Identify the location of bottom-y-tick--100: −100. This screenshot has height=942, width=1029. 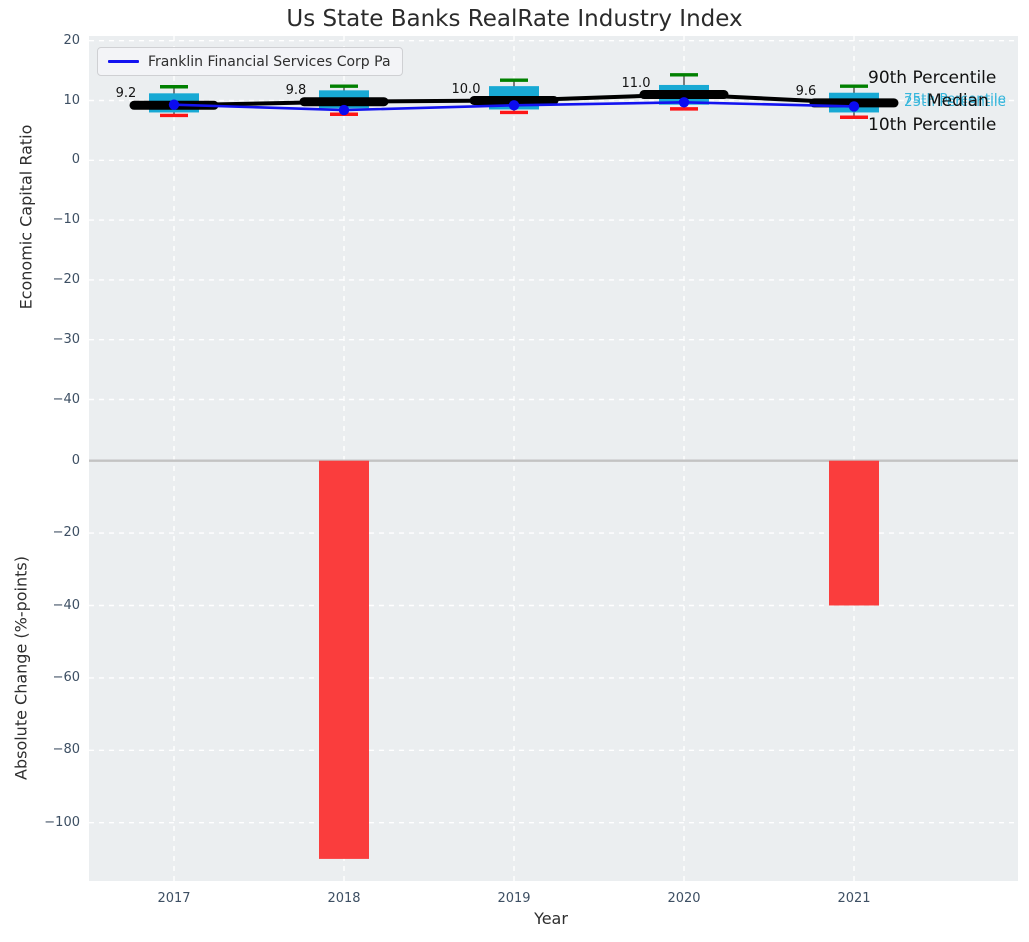
(62, 822).